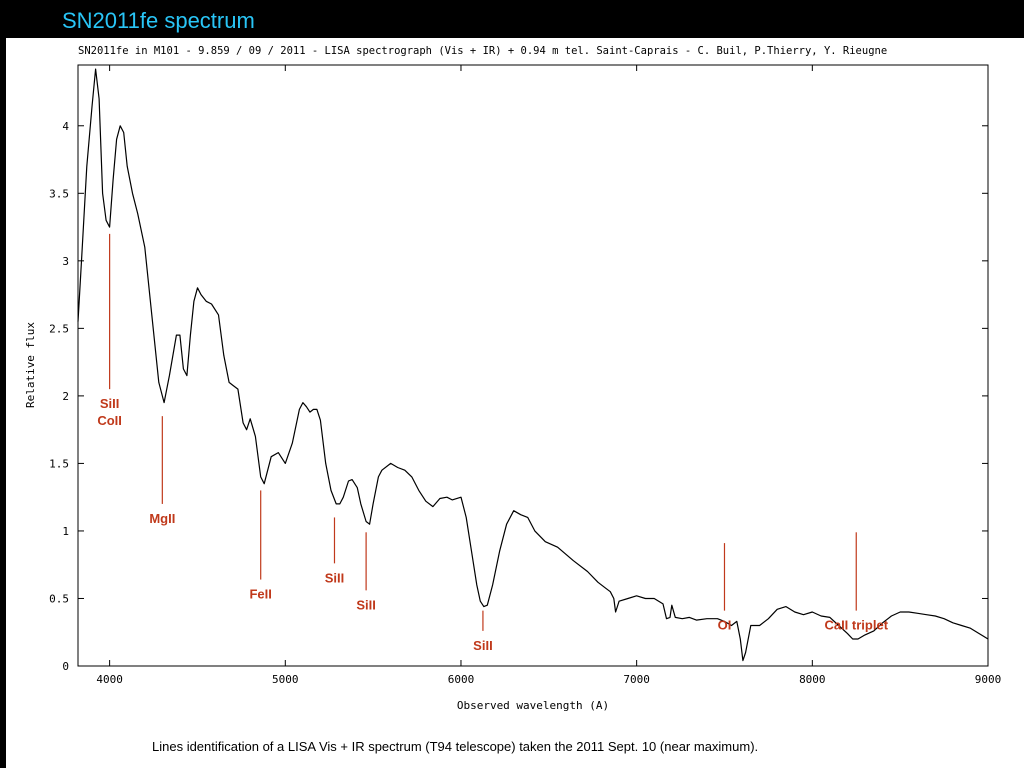 The height and width of the screenshot is (768, 1024). I want to click on x-tick-label: 8000, so click(812, 679).